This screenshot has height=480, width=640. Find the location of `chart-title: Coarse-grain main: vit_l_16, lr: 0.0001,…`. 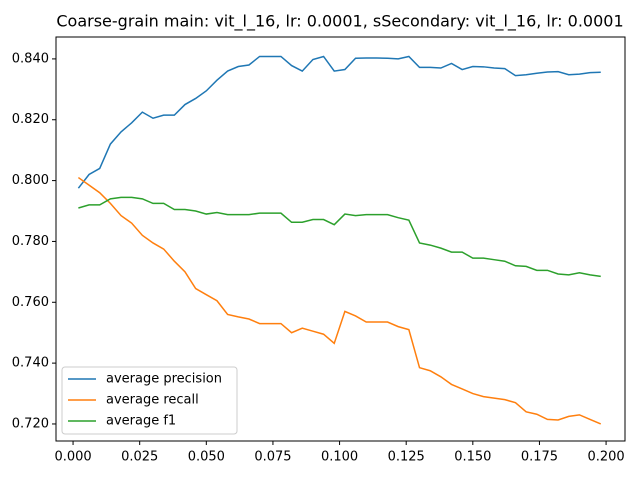

chart-title: Coarse-grain main: vit_l_16, lr: 0.0001,… is located at coordinates (339, 22).